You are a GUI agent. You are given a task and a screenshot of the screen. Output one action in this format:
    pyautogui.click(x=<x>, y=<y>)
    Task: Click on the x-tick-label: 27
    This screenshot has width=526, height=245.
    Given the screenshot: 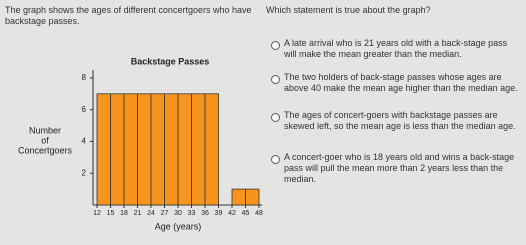 What is the action you would take?
    pyautogui.click(x=165, y=213)
    